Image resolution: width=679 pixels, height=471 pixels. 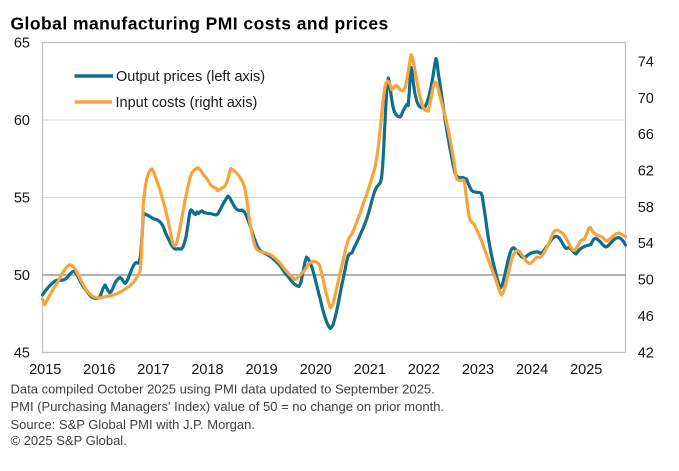 I want to click on svg-text: 70, so click(x=646, y=99).